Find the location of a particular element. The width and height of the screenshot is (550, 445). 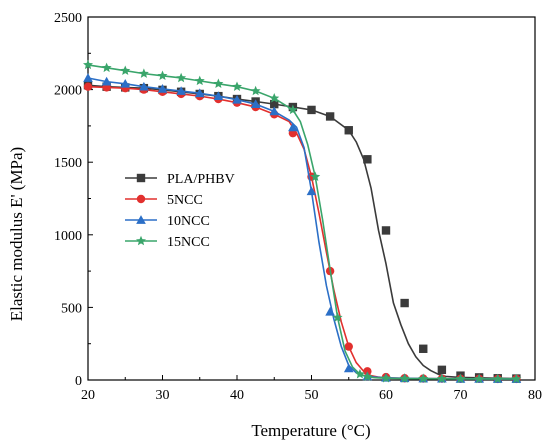

x-tick-label: 40 is located at coordinates (237, 395).